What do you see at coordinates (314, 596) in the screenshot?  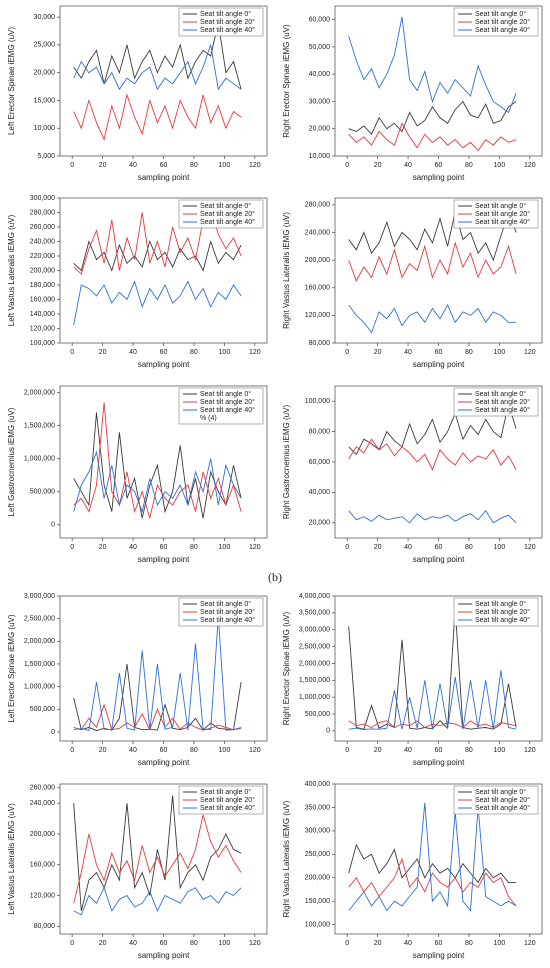 I see `y-tick-label: 4,000,000` at bounding box center [314, 596].